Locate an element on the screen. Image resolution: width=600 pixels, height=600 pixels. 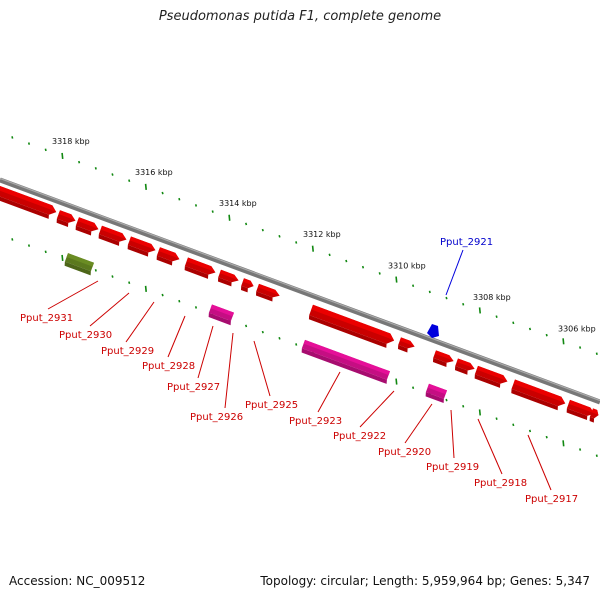
gene-label-pput_2925: Pput_2925 is located at coordinates (271, 405).